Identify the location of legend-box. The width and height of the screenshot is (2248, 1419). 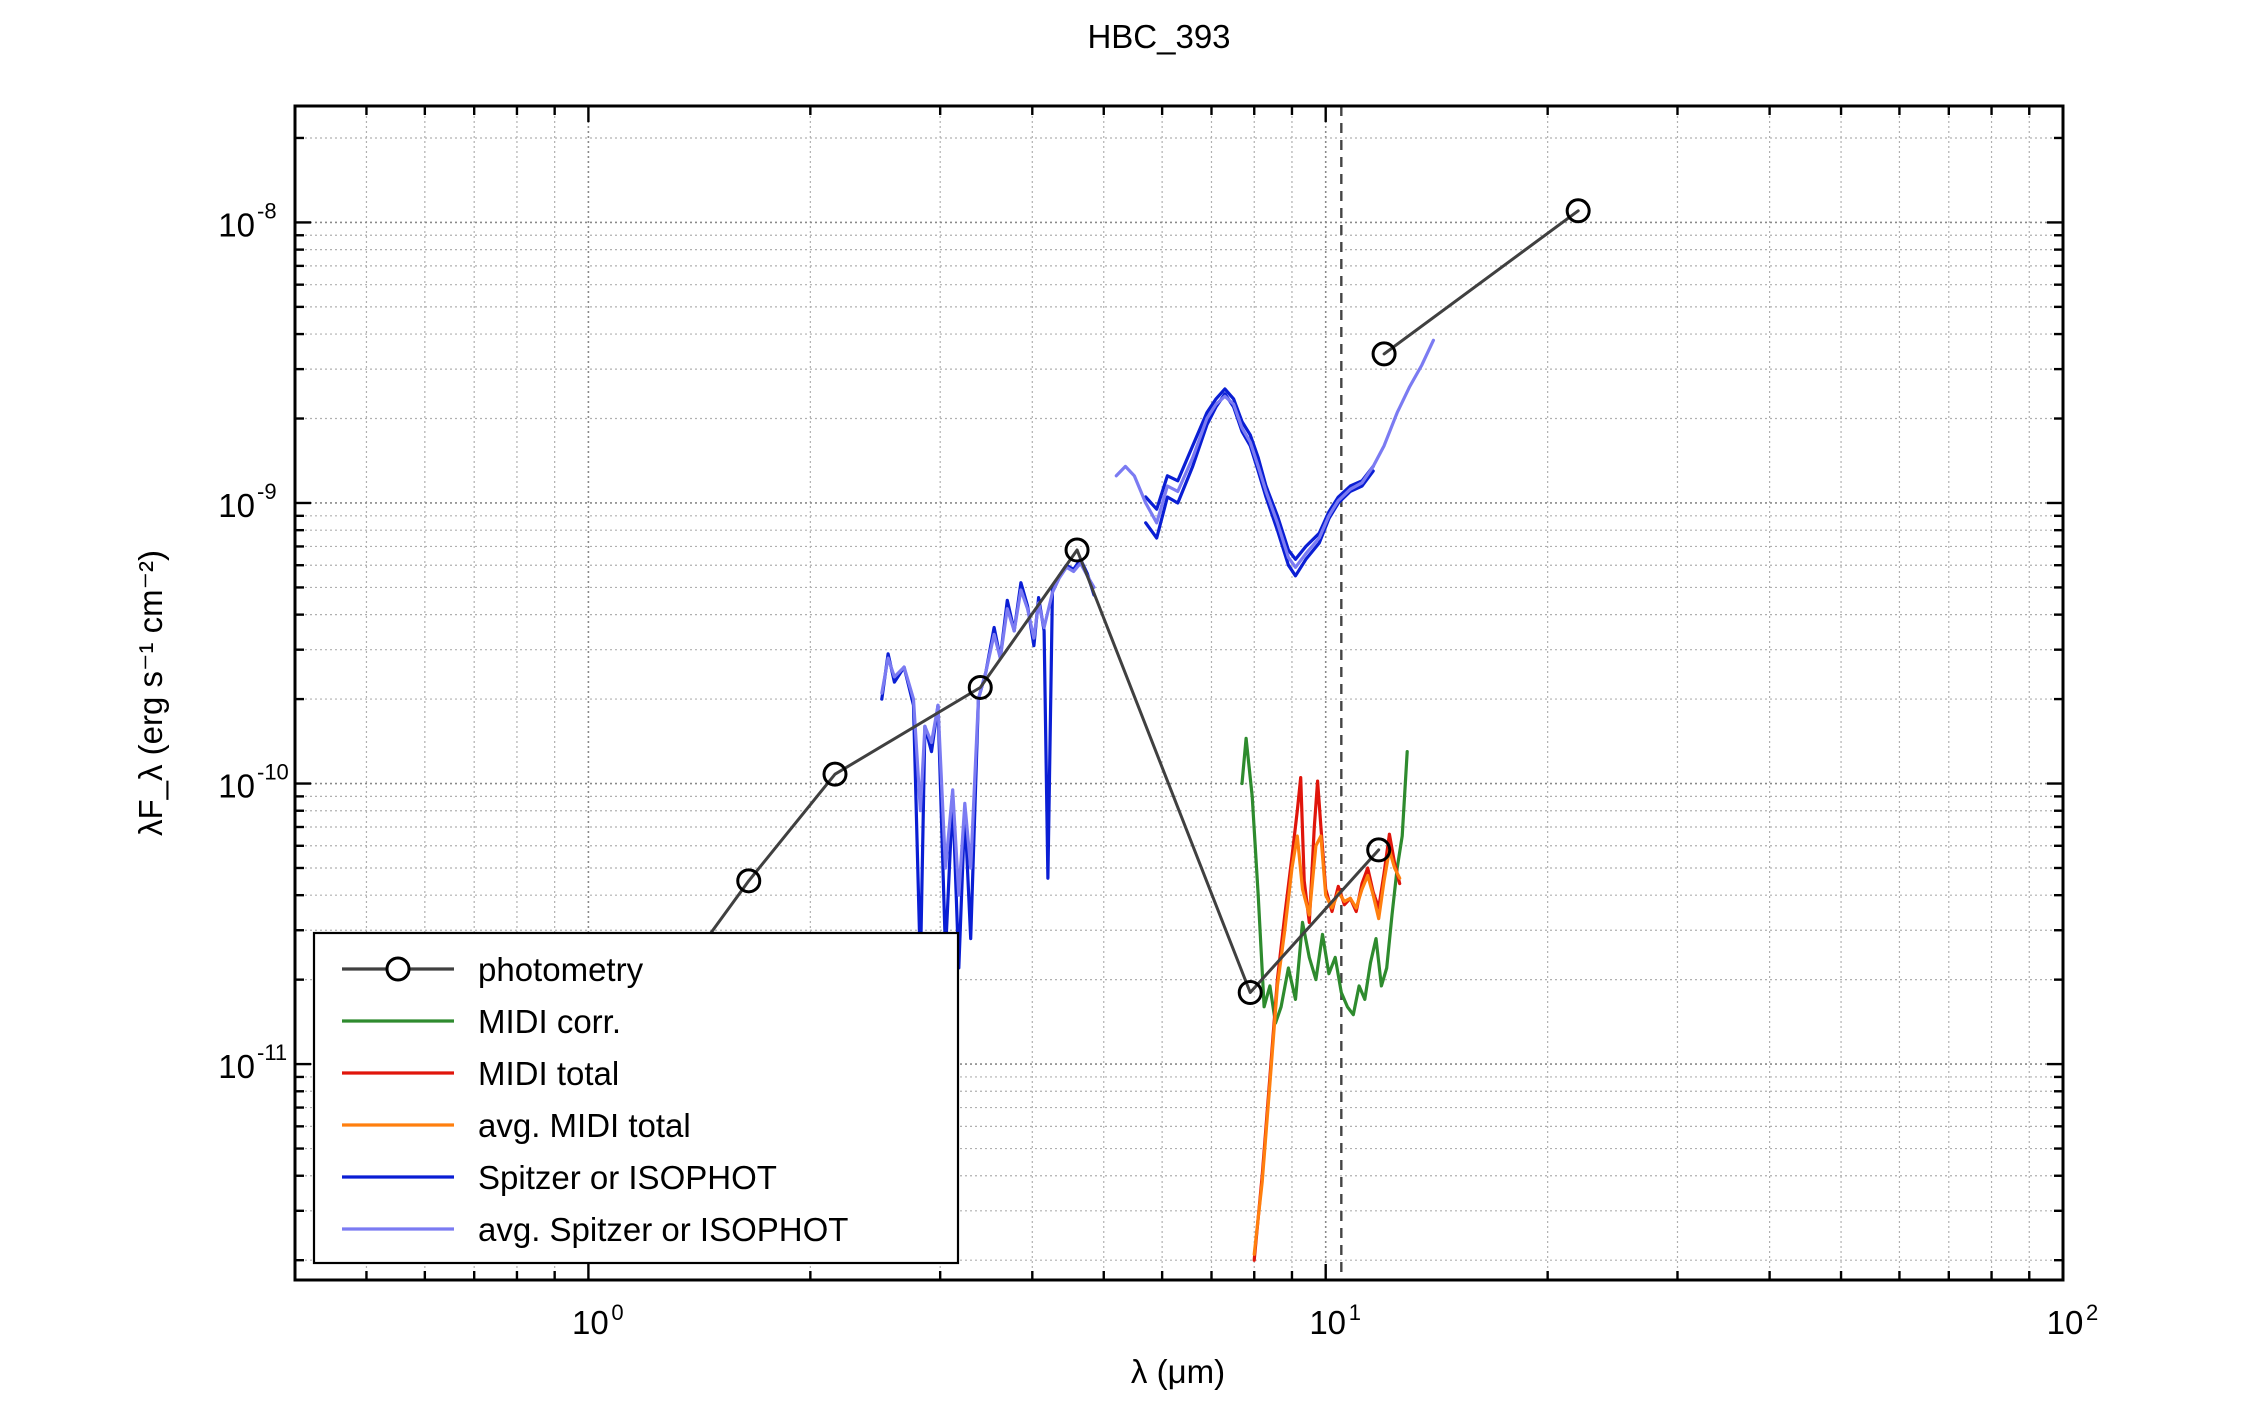
(636, 1098).